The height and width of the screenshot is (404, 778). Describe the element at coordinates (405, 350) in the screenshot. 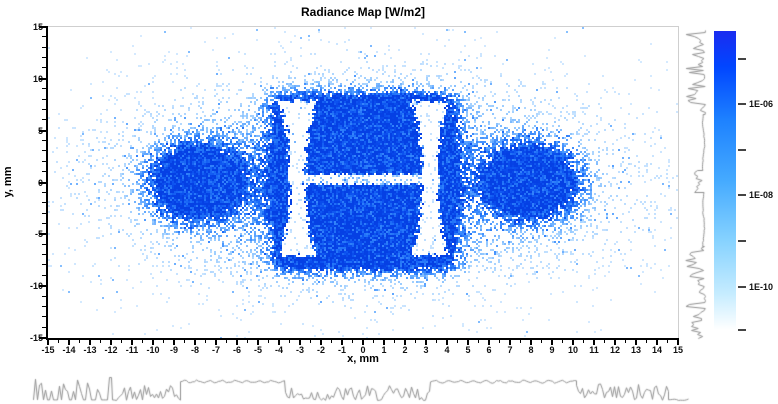

I see `x-tick-label: 2` at that location.